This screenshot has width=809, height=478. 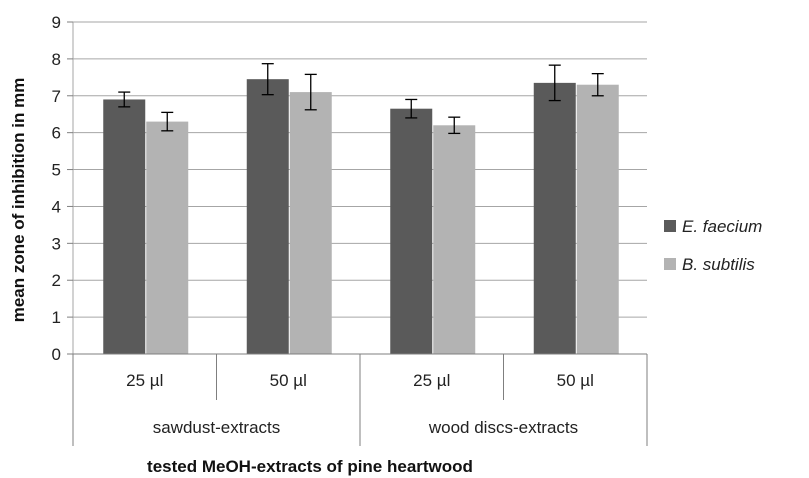 What do you see at coordinates (56, 133) in the screenshot?
I see `y-tick-label: 6` at bounding box center [56, 133].